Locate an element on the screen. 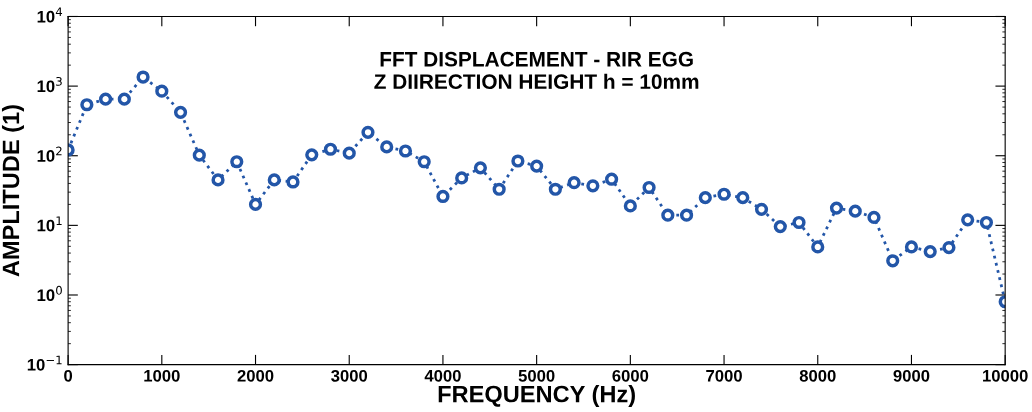  y-tick-label: 10$^{2}$ is located at coordinates (49, 154).